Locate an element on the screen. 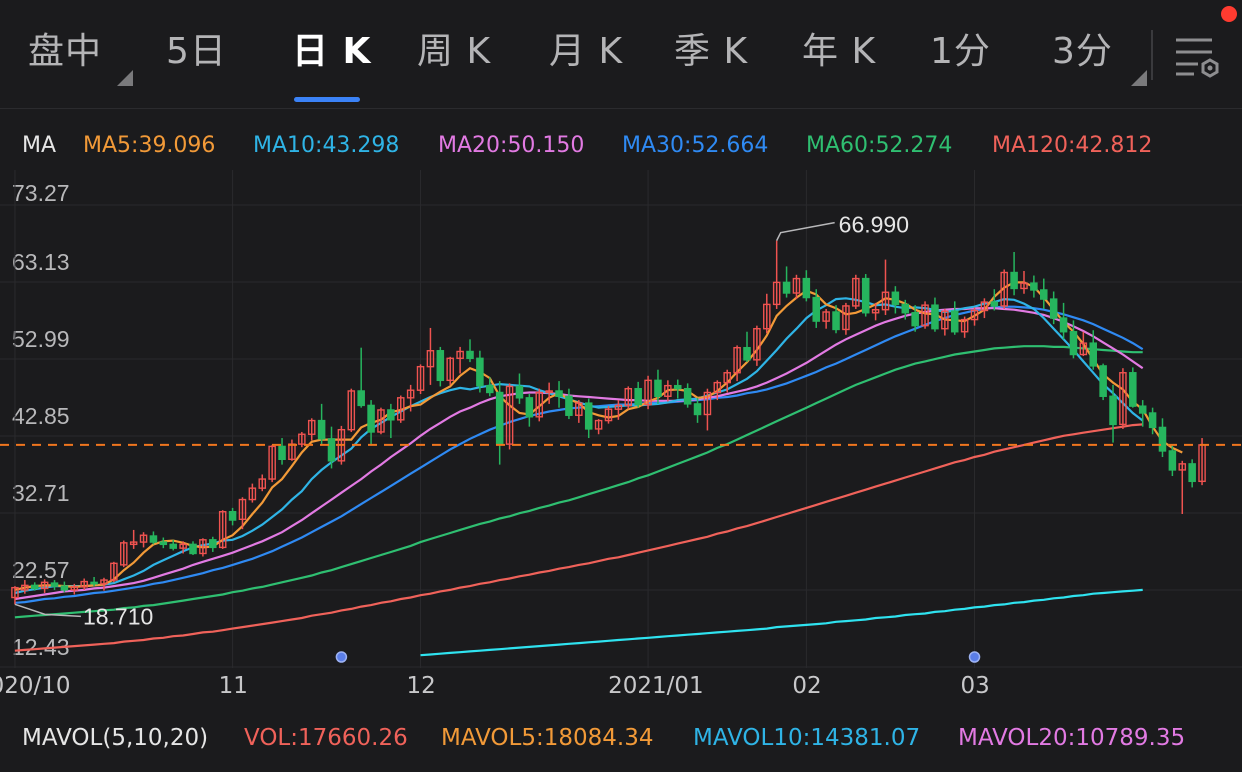 The image size is (1242, 772). tab-intraday: 盘中 is located at coordinates (65, 51).